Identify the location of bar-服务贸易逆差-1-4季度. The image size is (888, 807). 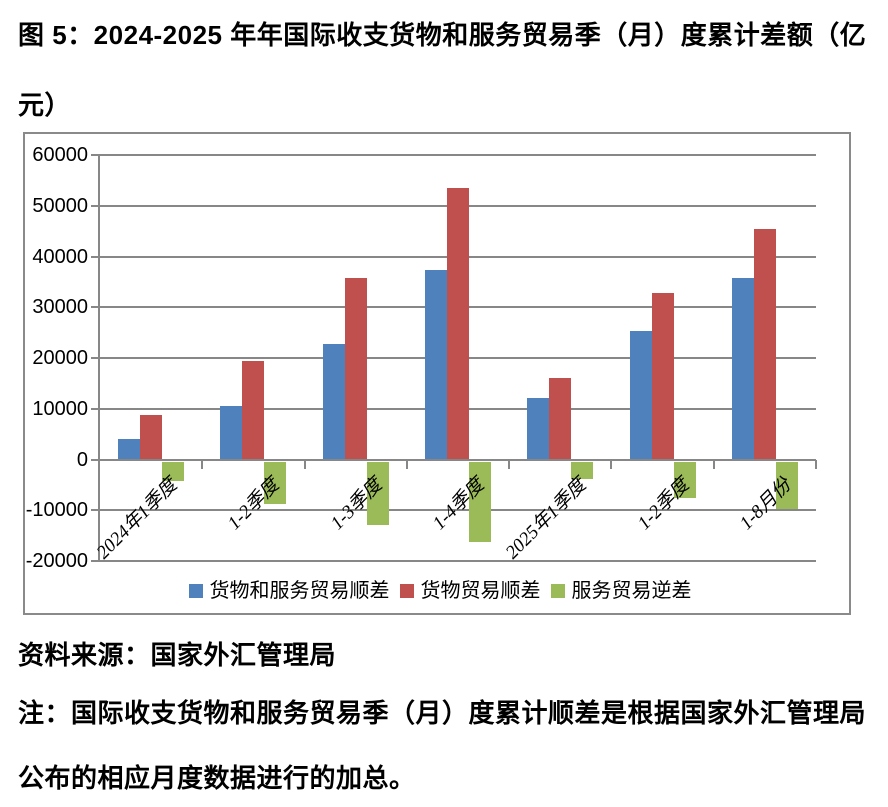
(480, 501).